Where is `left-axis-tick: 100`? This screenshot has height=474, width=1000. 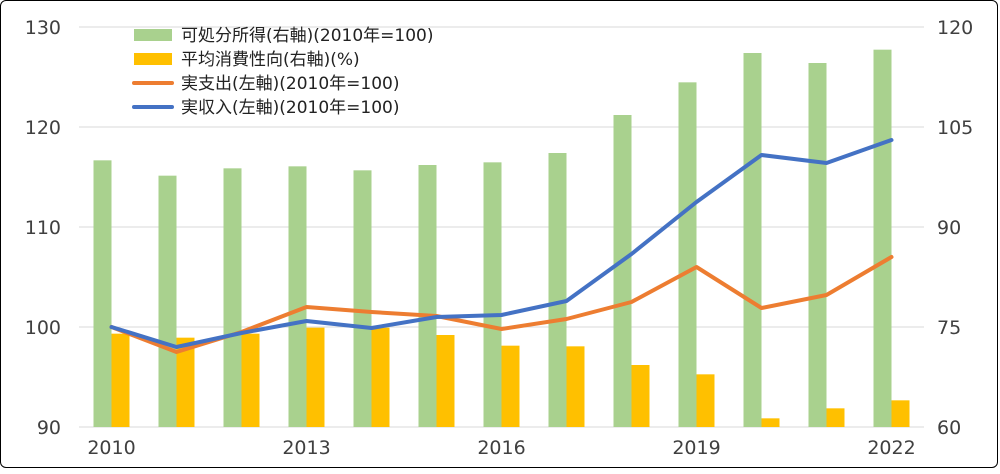
left-axis-tick: 100 is located at coordinates (43, 328).